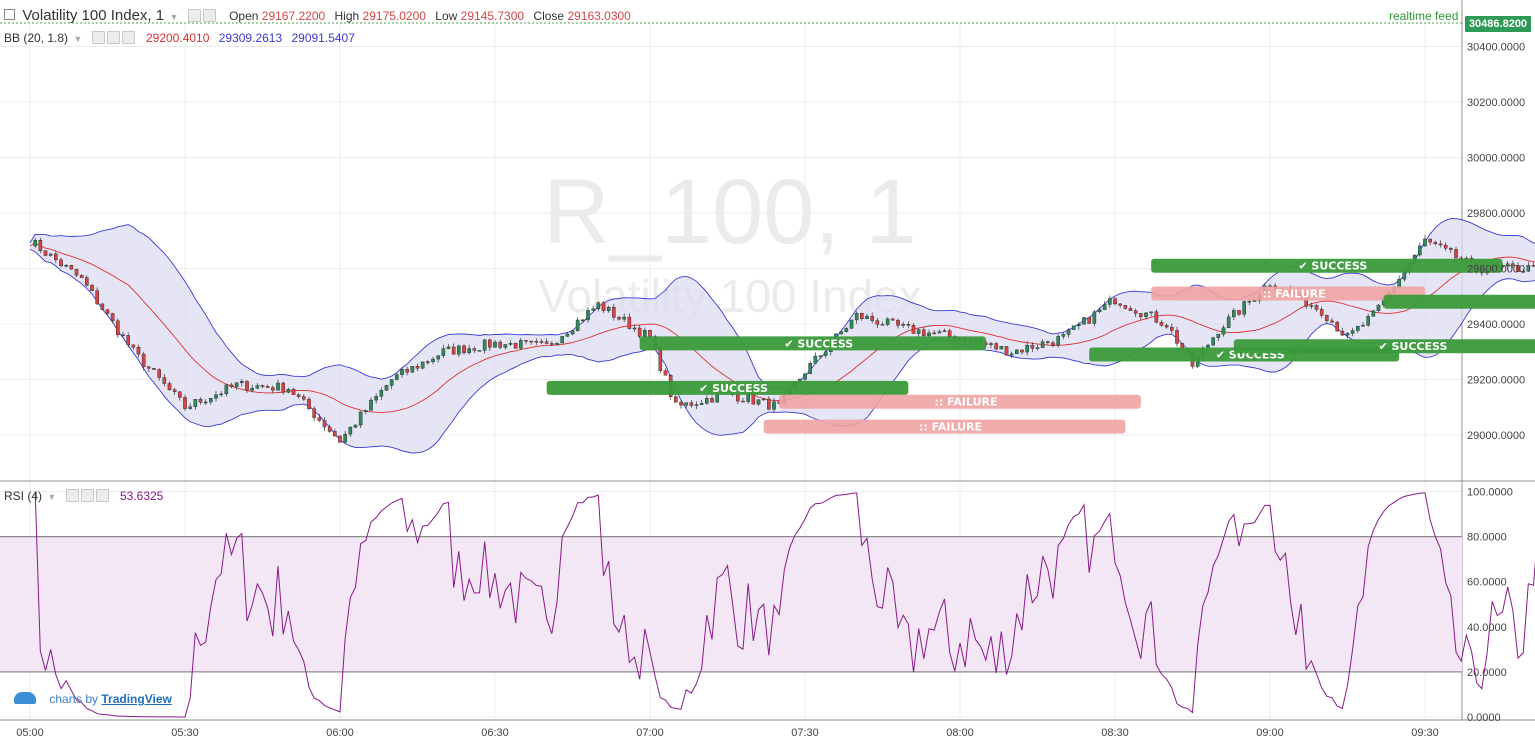 Image resolution: width=1535 pixels, height=742 pixels. I want to click on symbol-menu-caret-icon: ▼, so click(174, 17).